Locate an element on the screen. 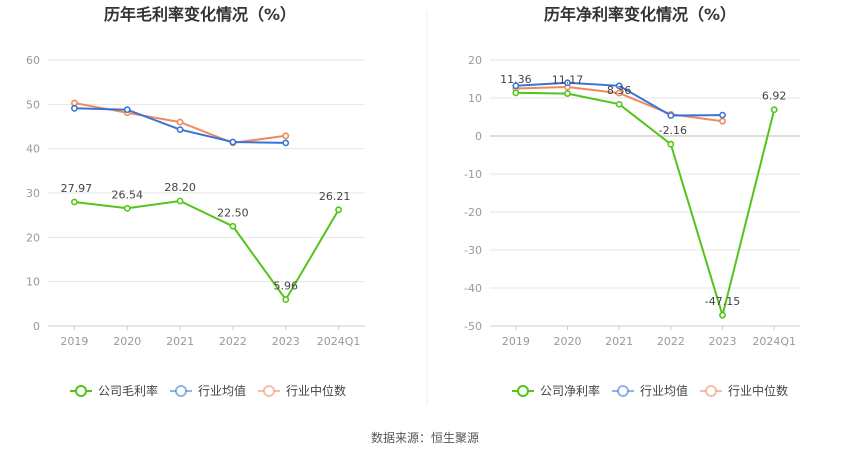 This screenshot has height=459, width=850. y-tick-label: -30 is located at coordinates (473, 250).